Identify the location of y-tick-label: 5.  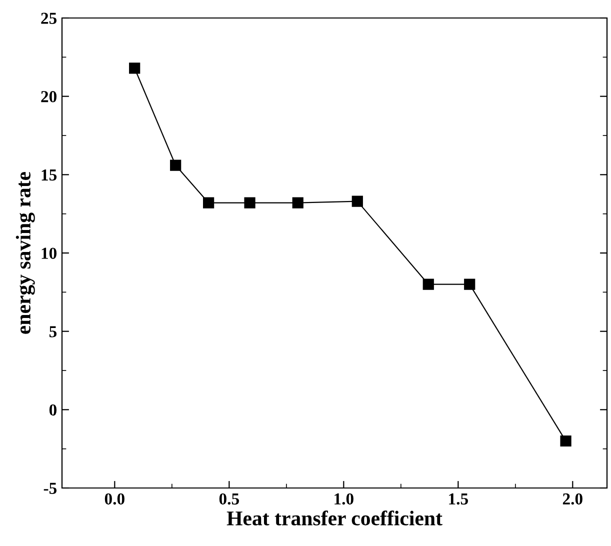
(53, 332).